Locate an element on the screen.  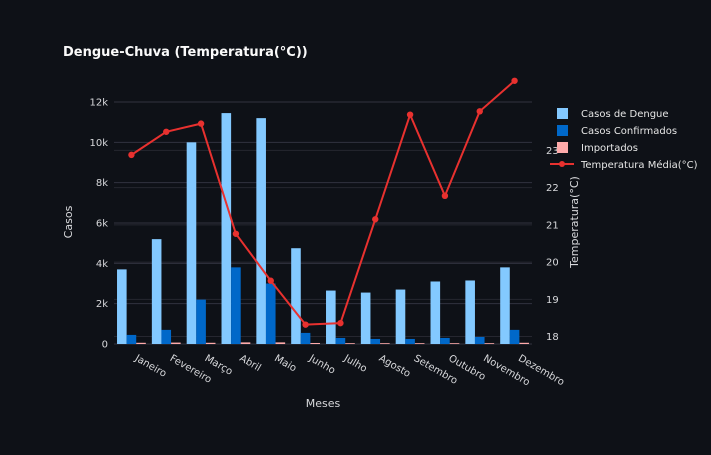
y-tick-label: 6k is located at coordinates (102, 224).